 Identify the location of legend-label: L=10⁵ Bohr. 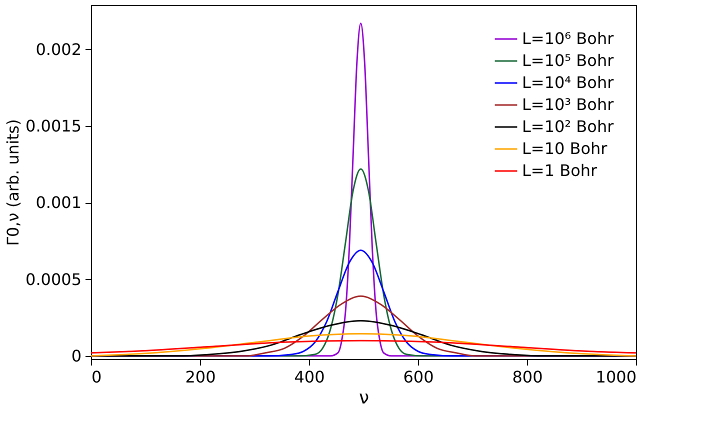
(568, 60).